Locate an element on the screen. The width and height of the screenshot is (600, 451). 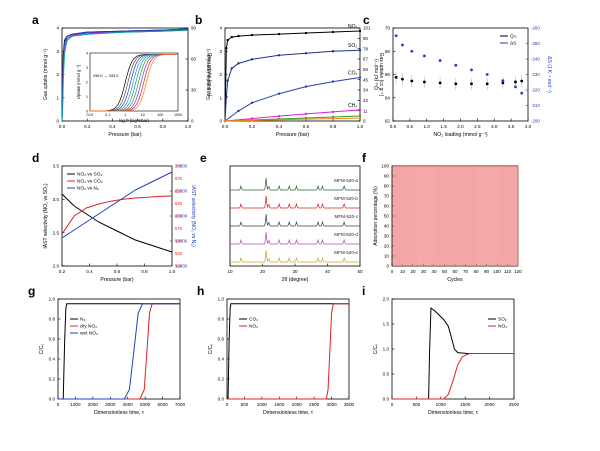
panel-b-xtick-label: 0.2 is located at coordinates (252, 126).